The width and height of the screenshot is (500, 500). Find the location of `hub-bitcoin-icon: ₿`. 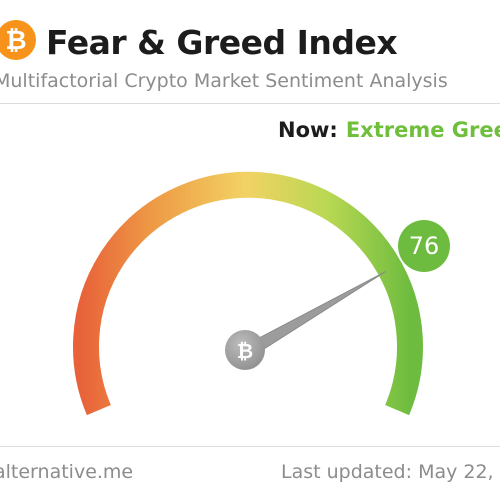

hub-bitcoin-icon: ₿ is located at coordinates (245, 351).